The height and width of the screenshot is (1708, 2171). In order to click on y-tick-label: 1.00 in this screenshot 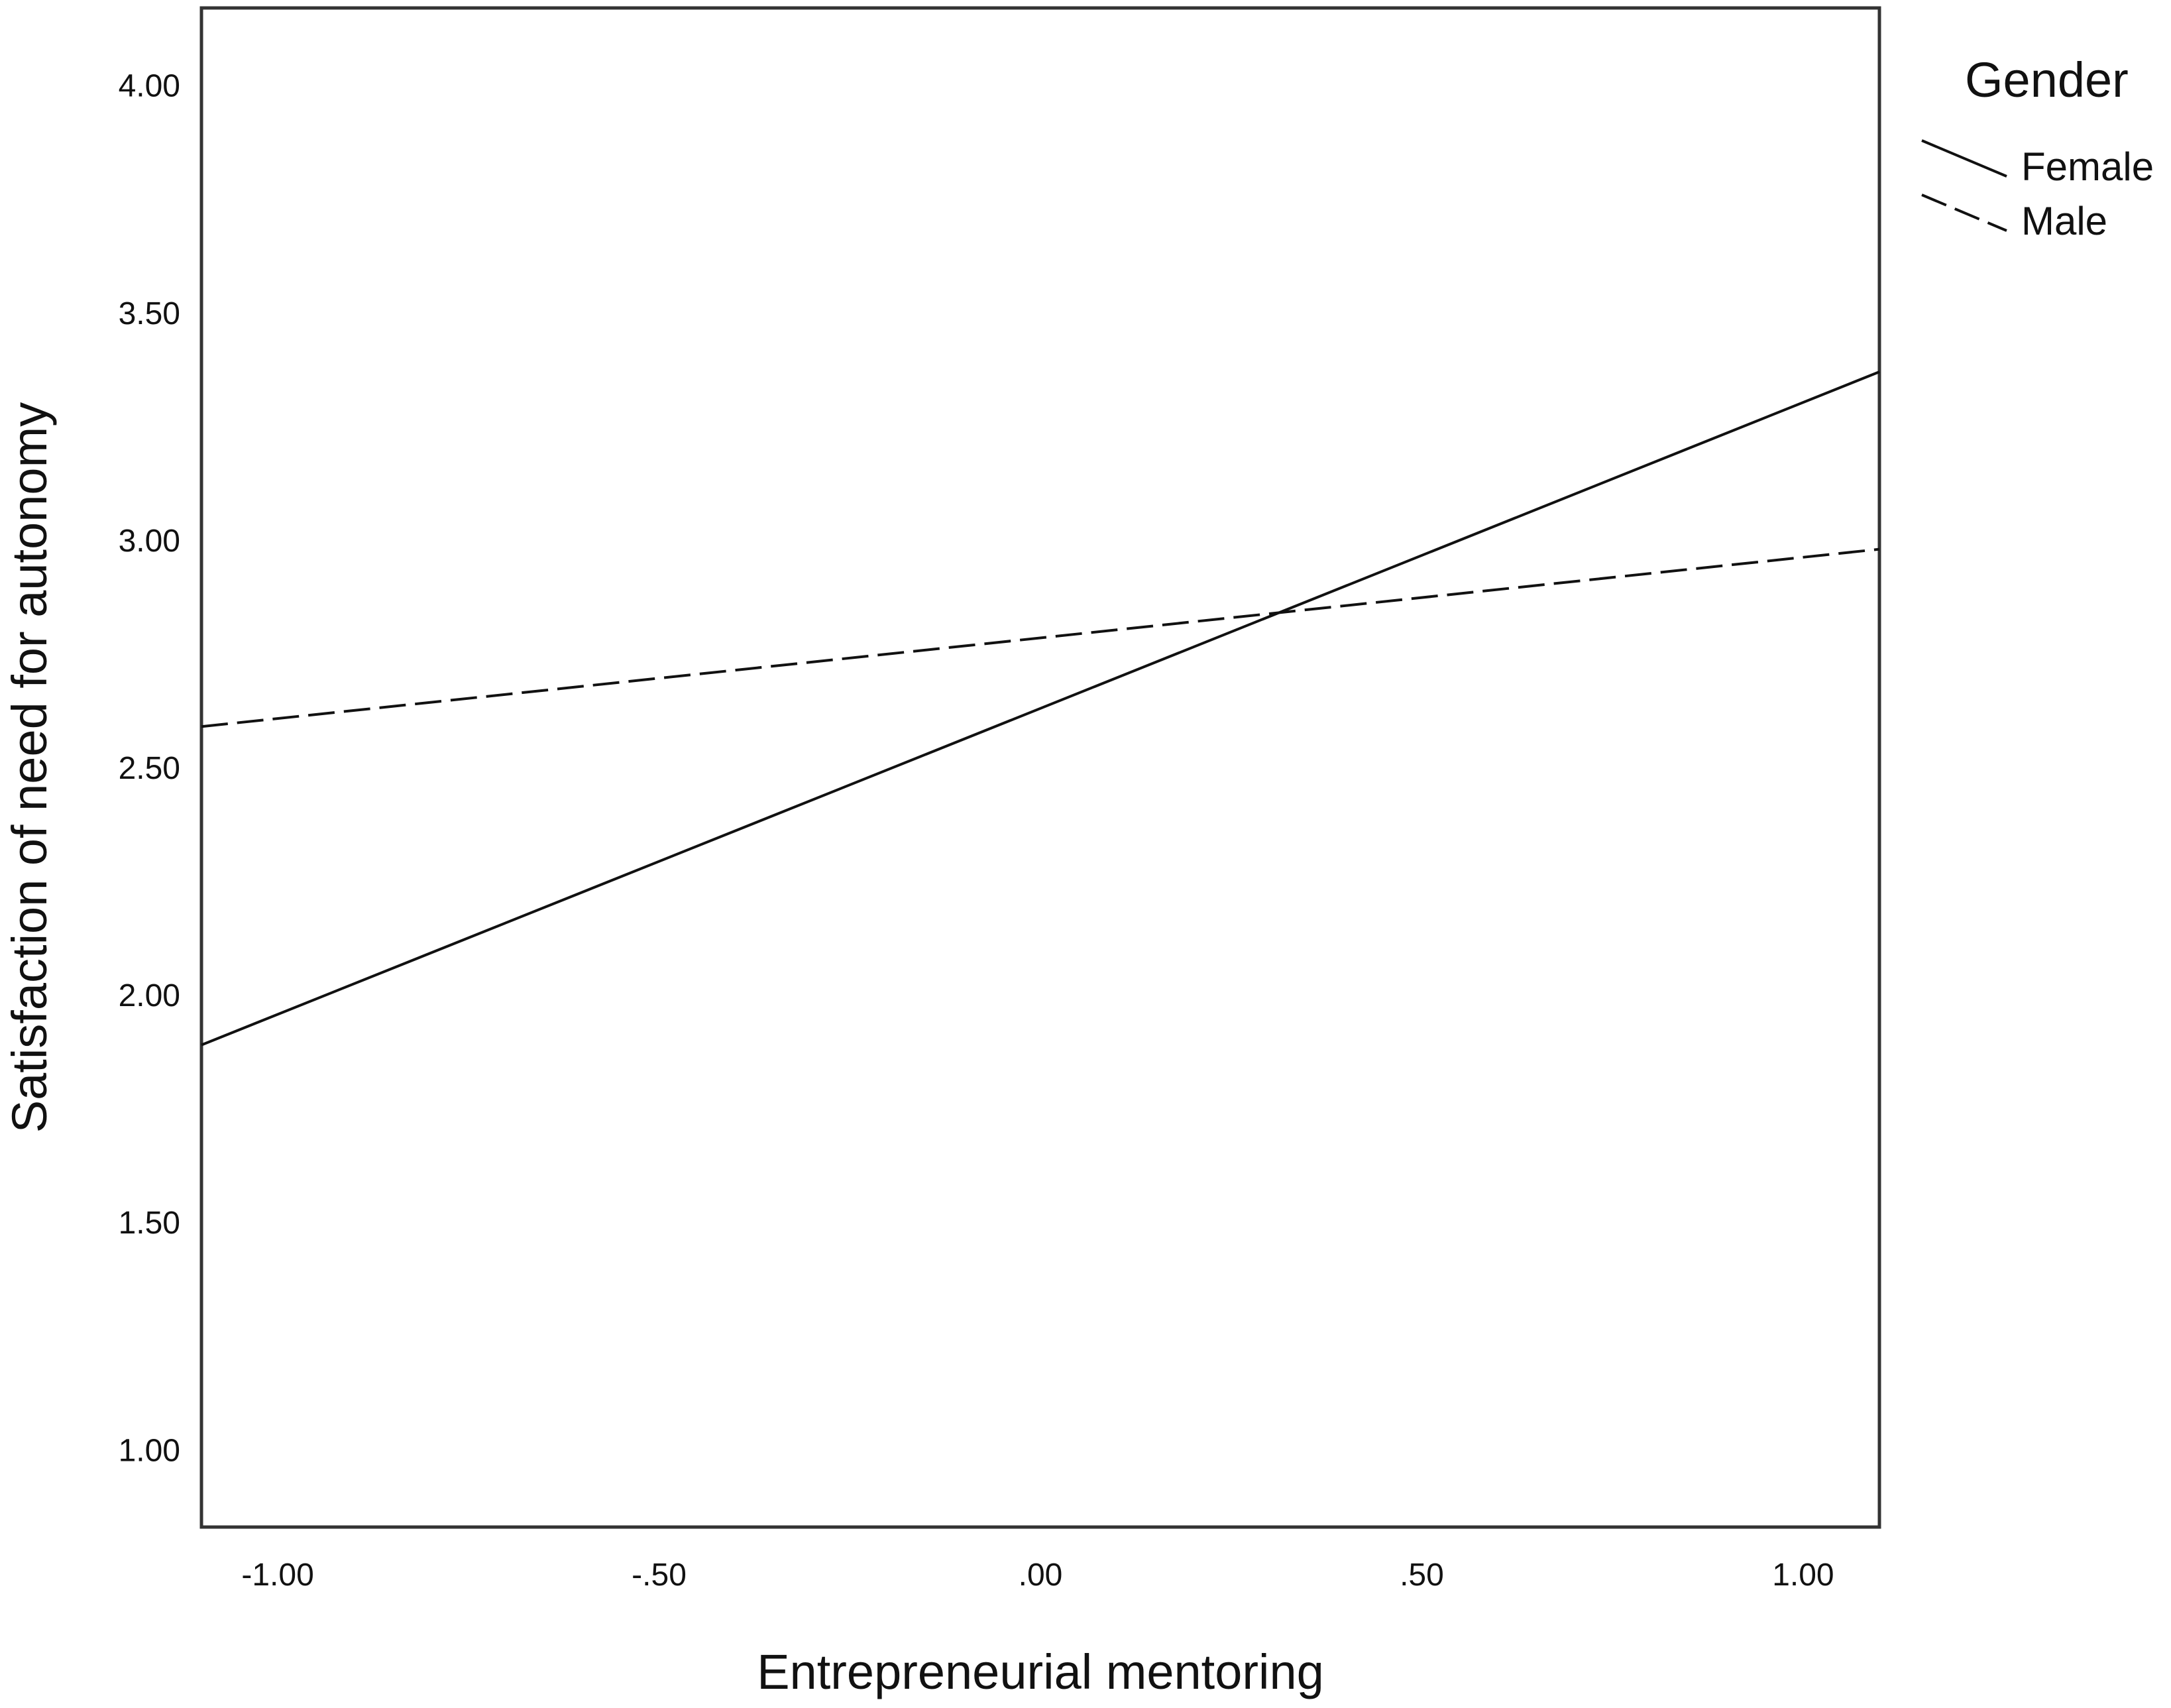, I will do `click(149, 1451)`.